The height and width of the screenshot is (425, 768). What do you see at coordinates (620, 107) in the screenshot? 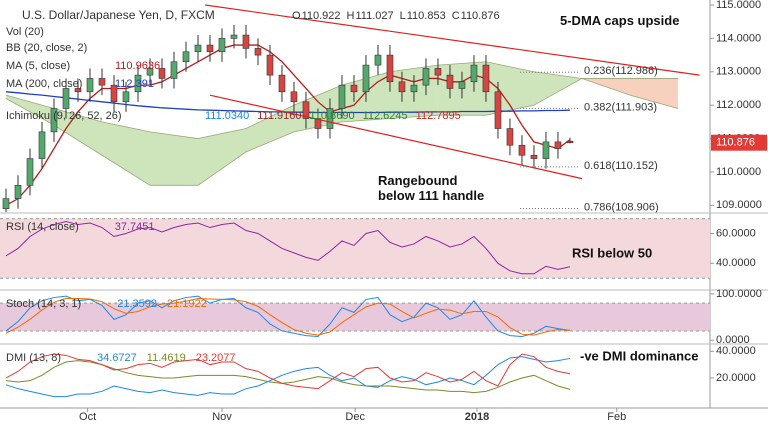
I see `fib-label: 0.382(111.903)` at bounding box center [620, 107].